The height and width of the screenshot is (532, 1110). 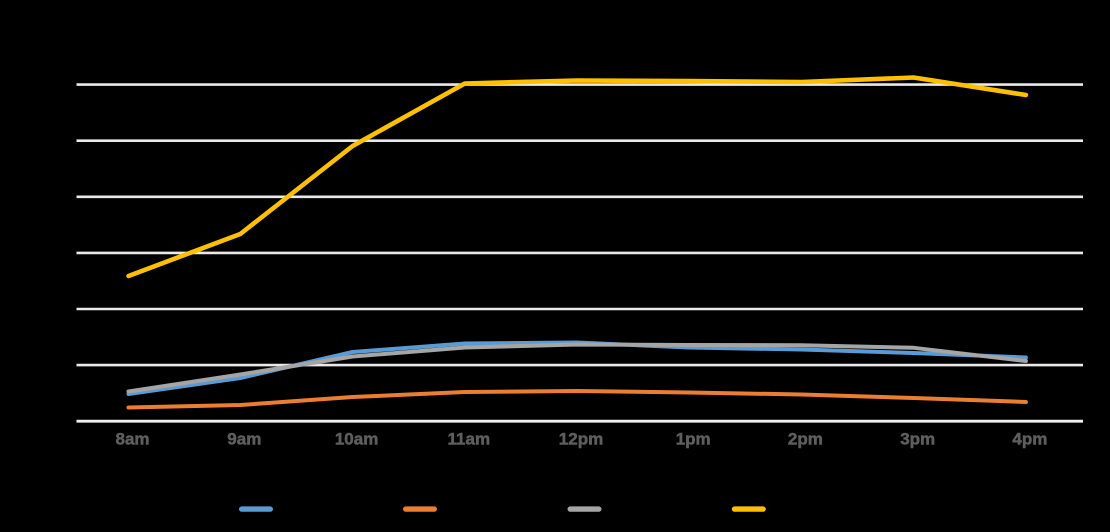 What do you see at coordinates (917, 439) in the screenshot?
I see `svg-text: 3pm` at bounding box center [917, 439].